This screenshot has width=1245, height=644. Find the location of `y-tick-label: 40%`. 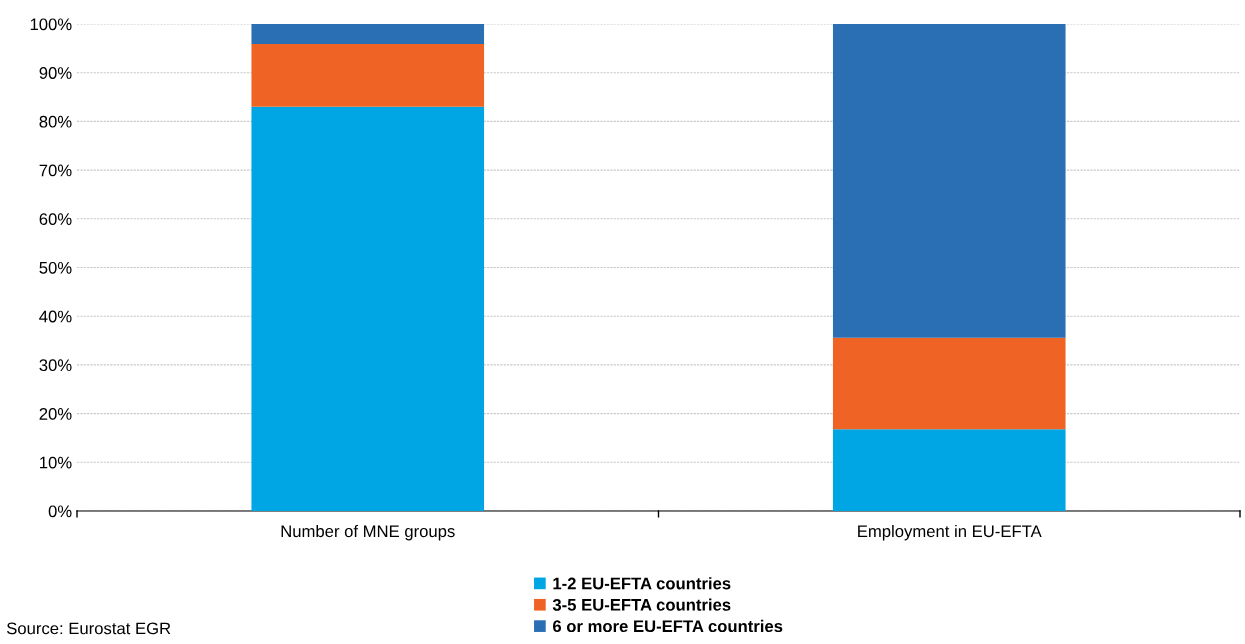

y-tick-label: 40% is located at coordinates (55, 316).